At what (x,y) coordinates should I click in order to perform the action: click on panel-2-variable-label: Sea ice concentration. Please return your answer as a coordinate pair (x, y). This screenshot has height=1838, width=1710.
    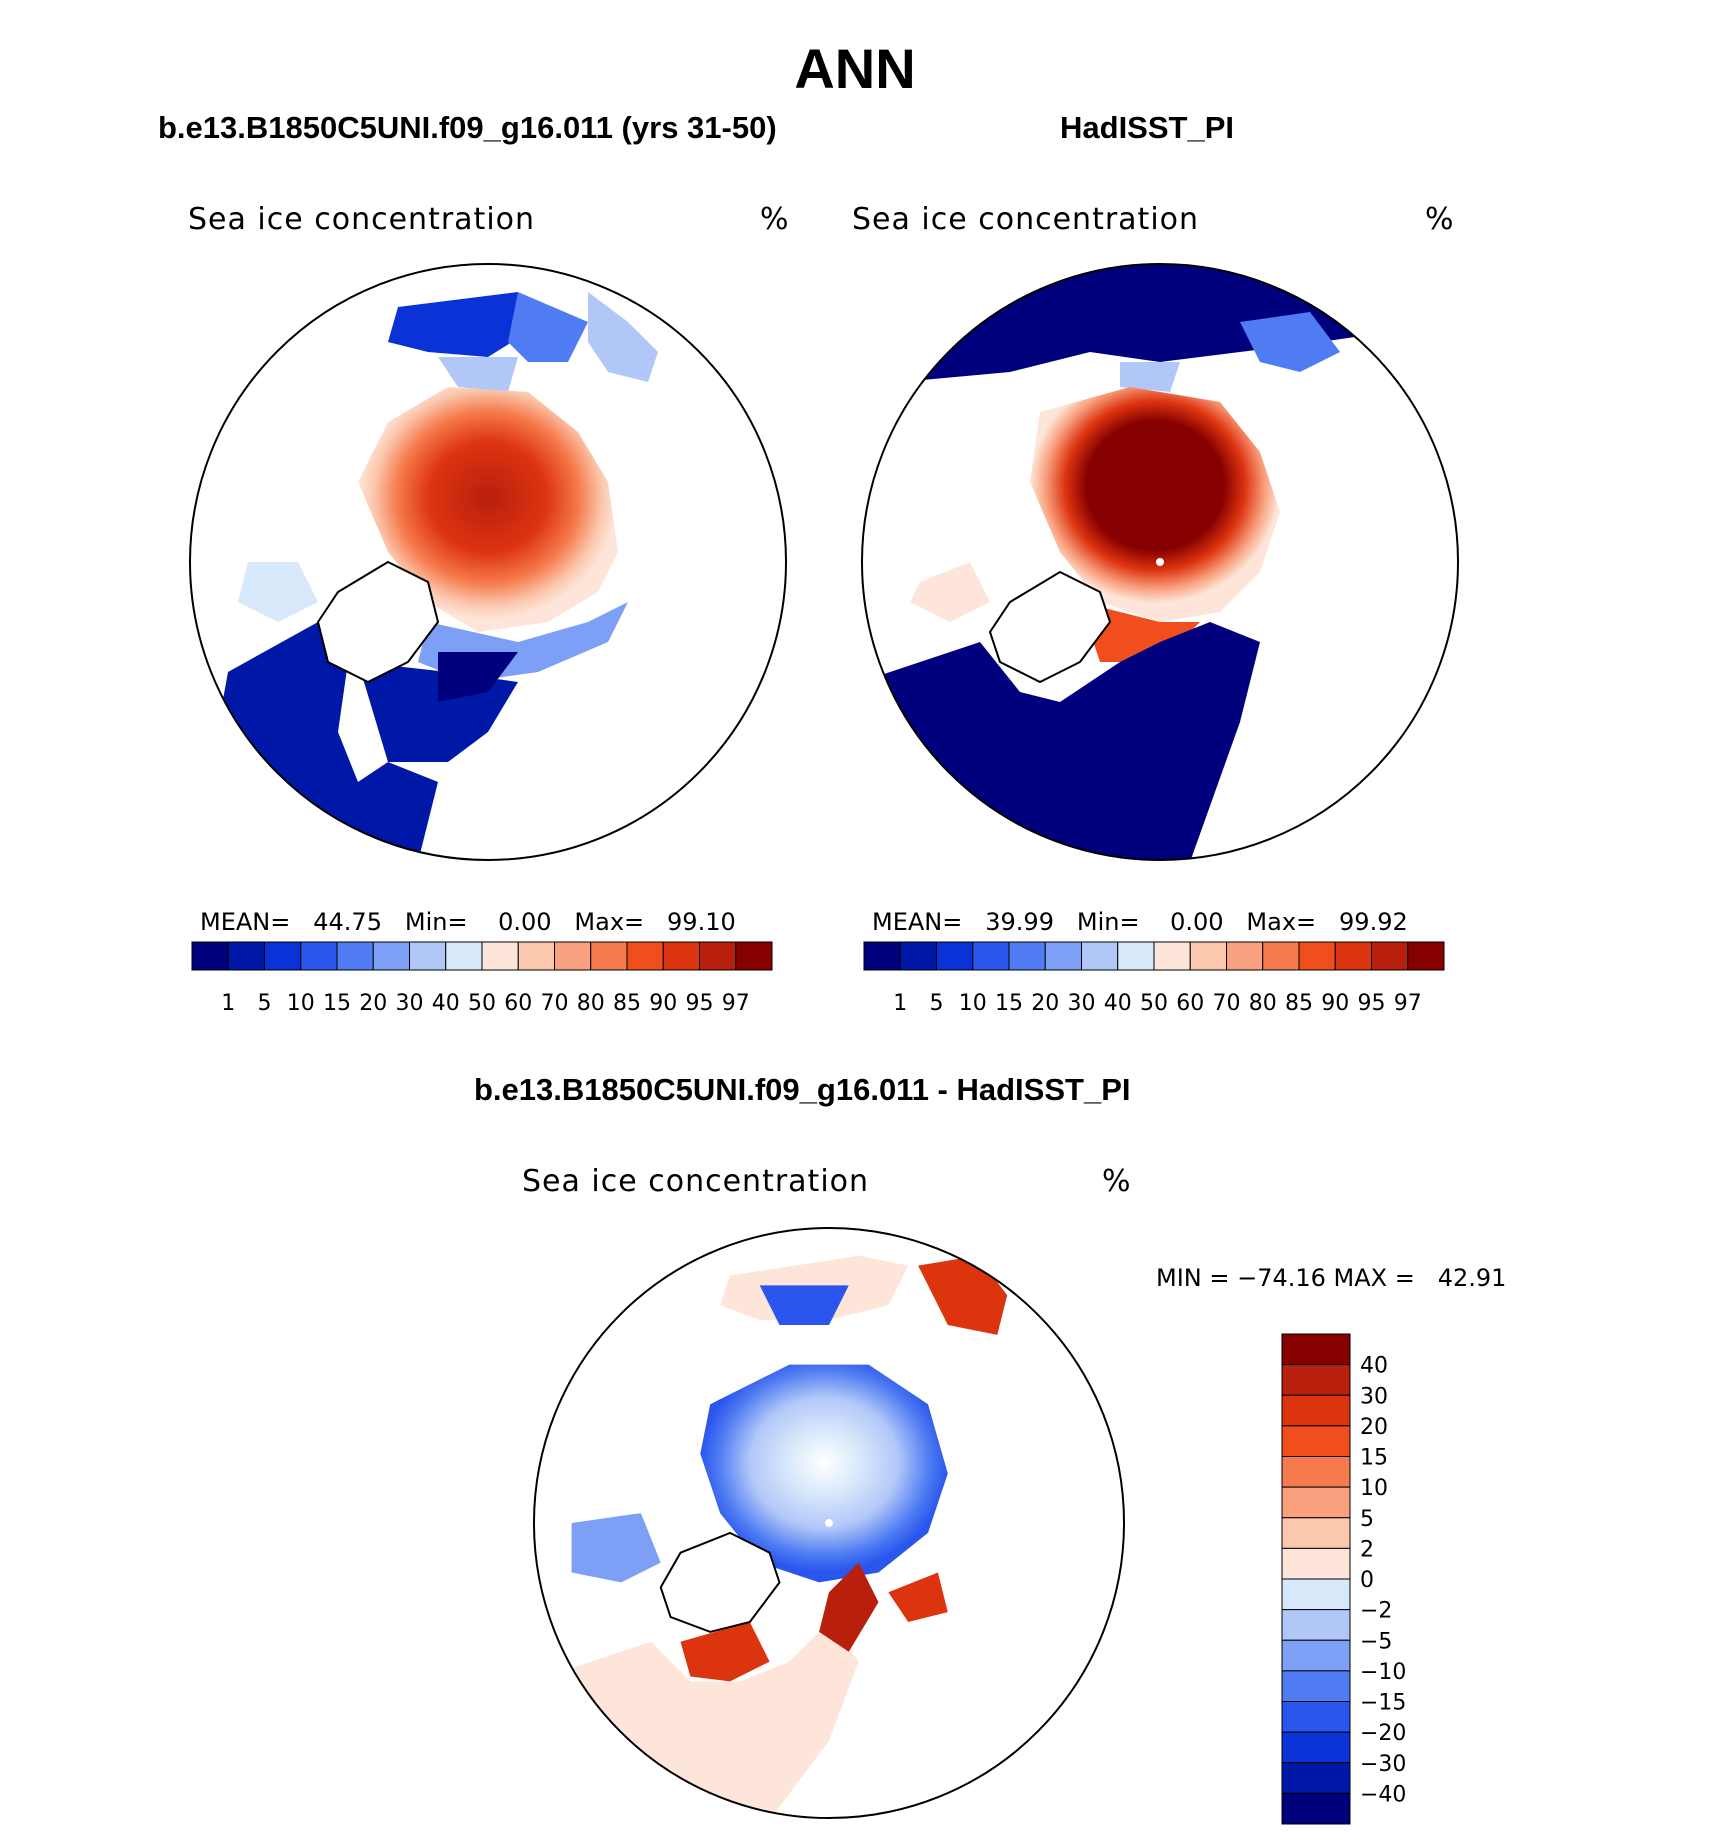
    Looking at the image, I should click on (1026, 219).